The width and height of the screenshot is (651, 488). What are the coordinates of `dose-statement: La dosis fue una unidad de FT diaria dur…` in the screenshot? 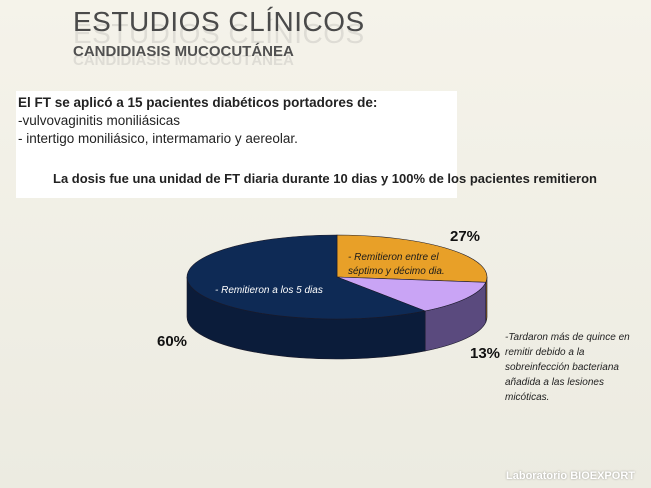 It's located at (325, 178).